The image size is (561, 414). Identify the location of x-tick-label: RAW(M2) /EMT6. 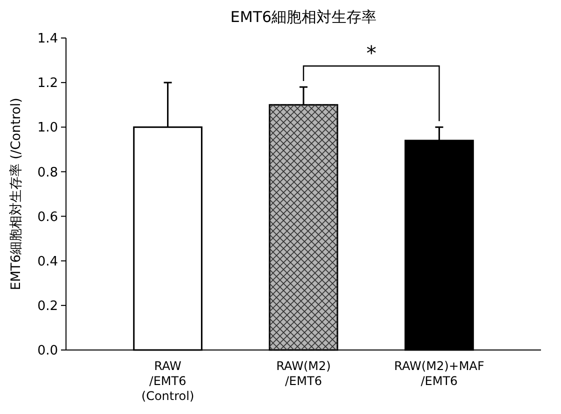
(303, 373).